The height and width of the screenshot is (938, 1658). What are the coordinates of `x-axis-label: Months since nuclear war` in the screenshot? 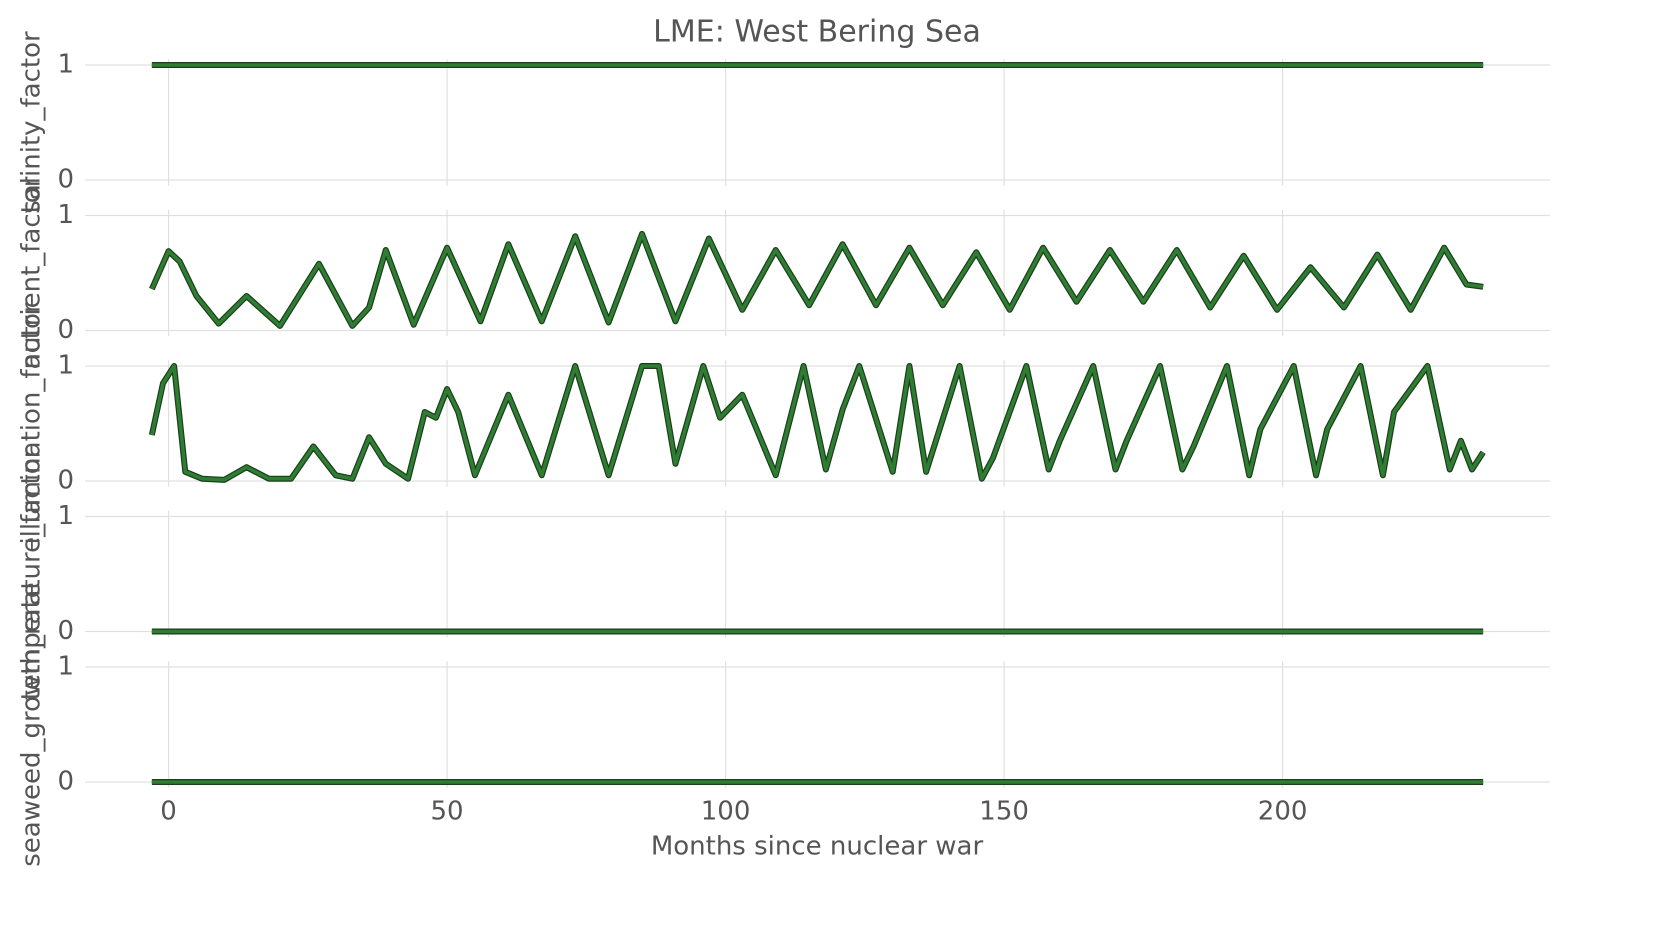 It's located at (817, 847).